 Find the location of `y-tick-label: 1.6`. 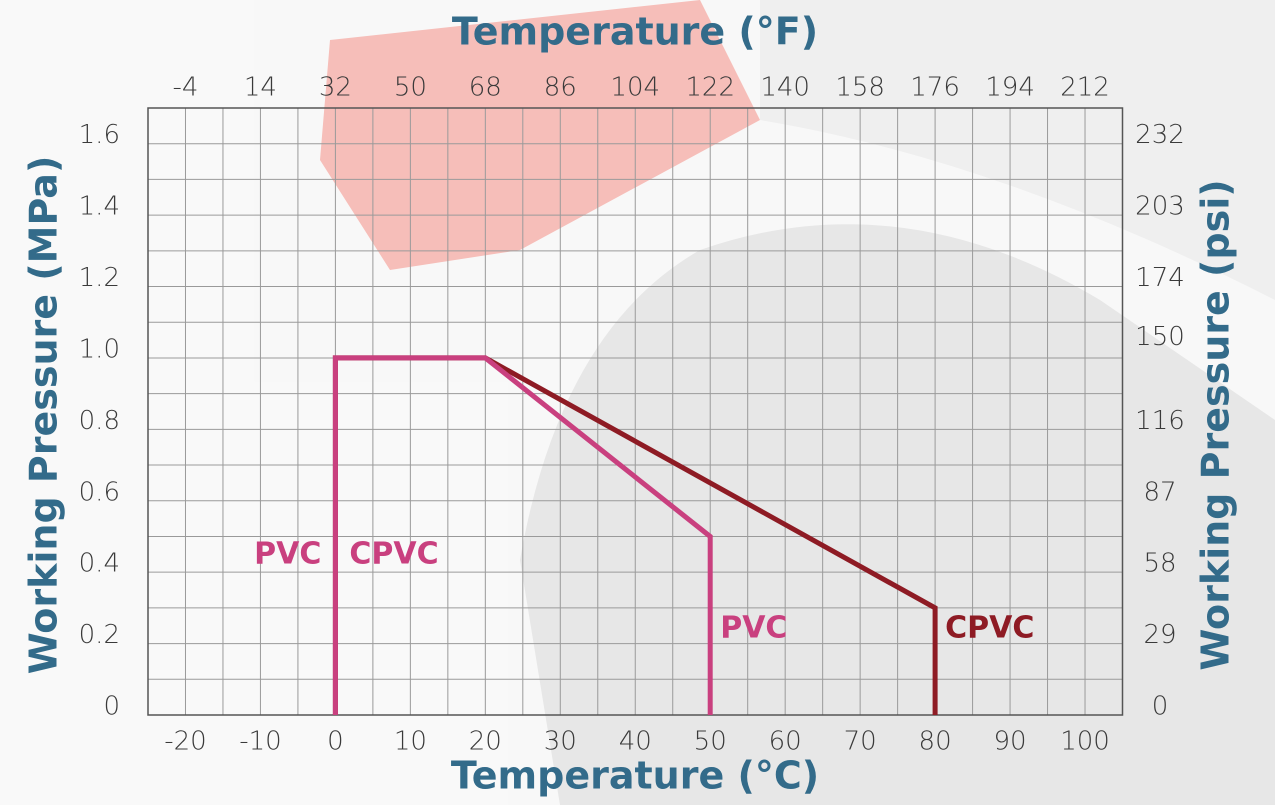

y-tick-label: 1.6 is located at coordinates (99, 135).